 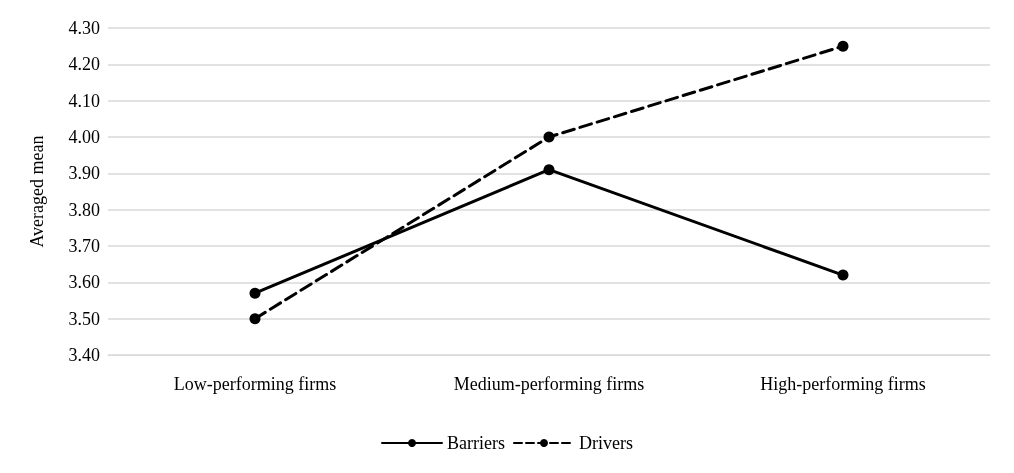 What do you see at coordinates (84, 282) in the screenshot?
I see `y-tick-label: 3.60` at bounding box center [84, 282].